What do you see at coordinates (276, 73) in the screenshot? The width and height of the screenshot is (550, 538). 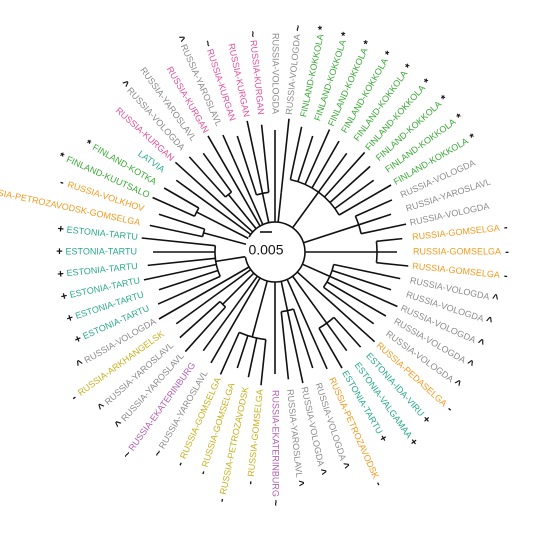 I see `leaf-label: RUSSIA-VOLOGDA` at bounding box center [276, 73].